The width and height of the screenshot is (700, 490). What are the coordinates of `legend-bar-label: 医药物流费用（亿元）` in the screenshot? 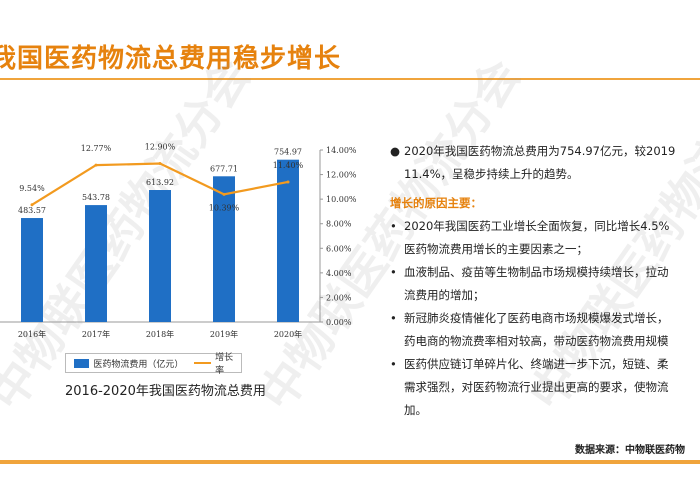 It's located at (138, 364).